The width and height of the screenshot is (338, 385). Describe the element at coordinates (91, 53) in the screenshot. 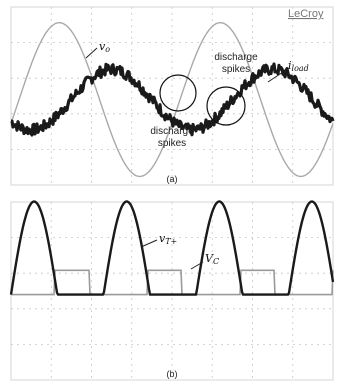

I see `vo-label-pointer` at that location.